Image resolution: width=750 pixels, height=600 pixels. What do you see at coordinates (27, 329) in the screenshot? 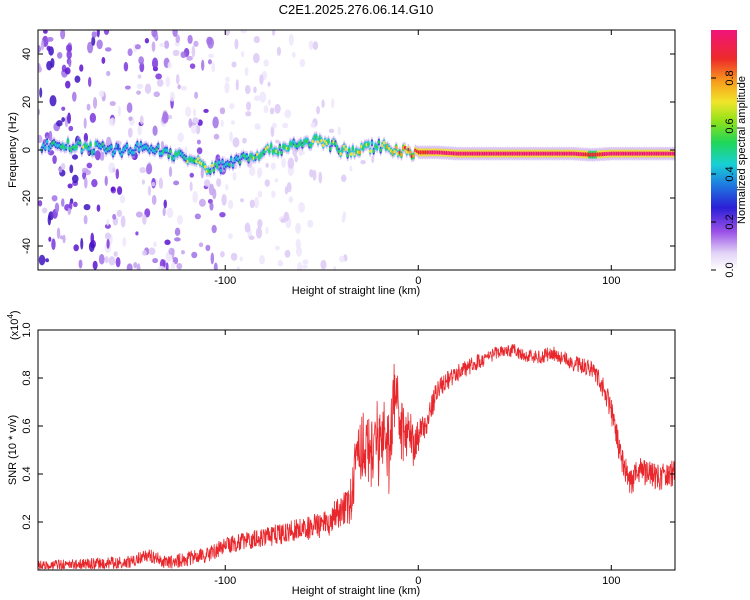
I see `y-tick-label: 1.0` at bounding box center [27, 329].